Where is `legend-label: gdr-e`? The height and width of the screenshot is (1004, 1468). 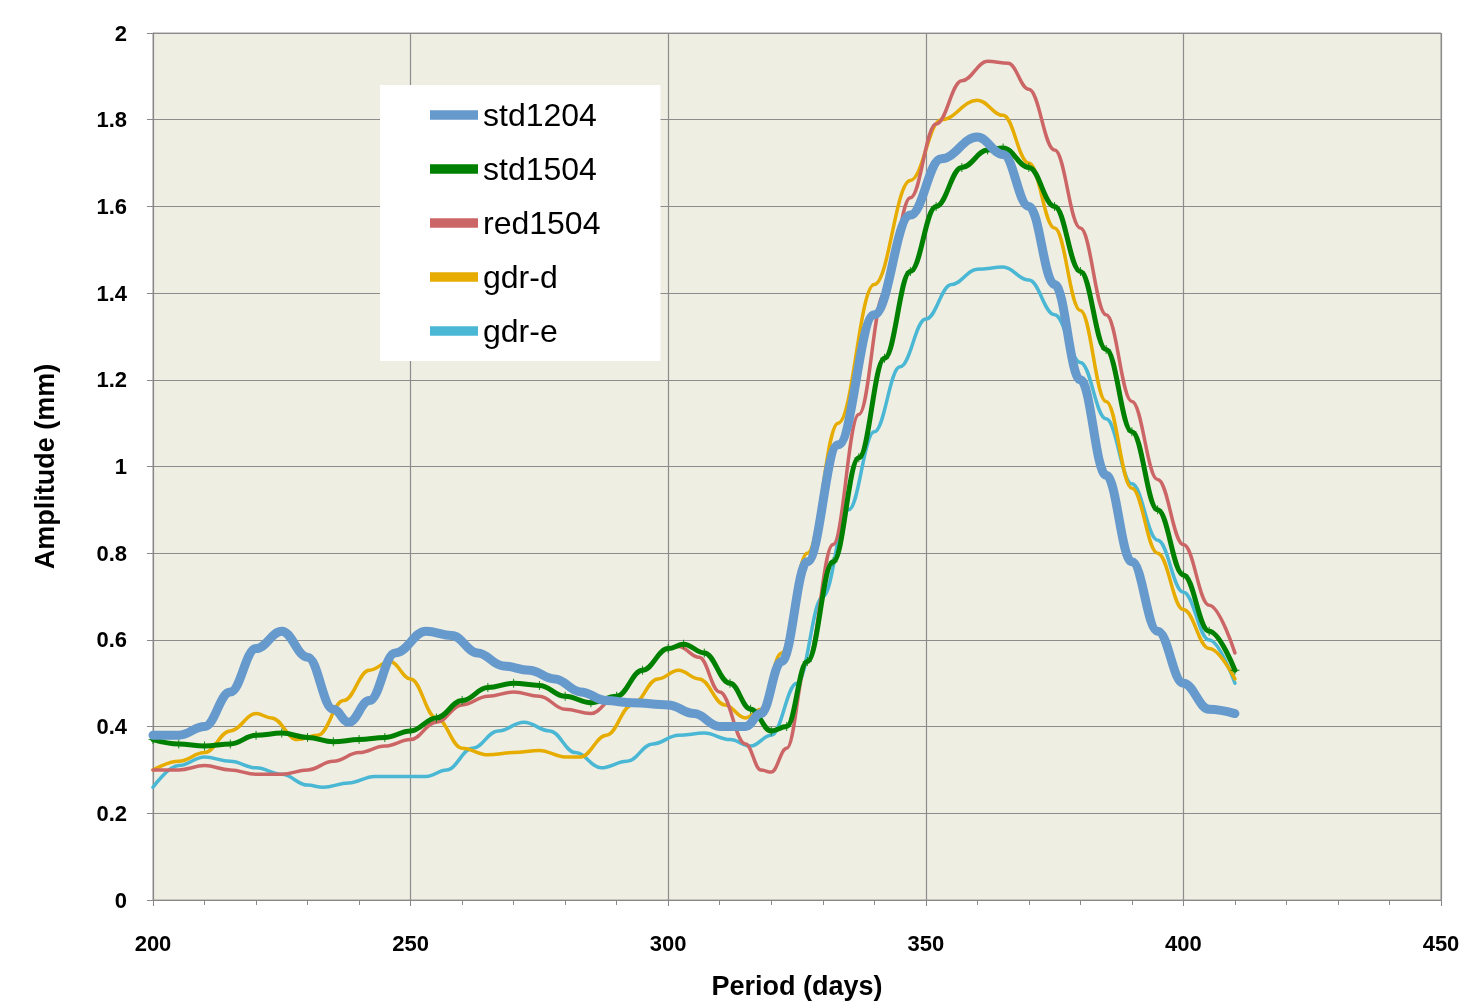 legend-label: gdr-e is located at coordinates (520, 331).